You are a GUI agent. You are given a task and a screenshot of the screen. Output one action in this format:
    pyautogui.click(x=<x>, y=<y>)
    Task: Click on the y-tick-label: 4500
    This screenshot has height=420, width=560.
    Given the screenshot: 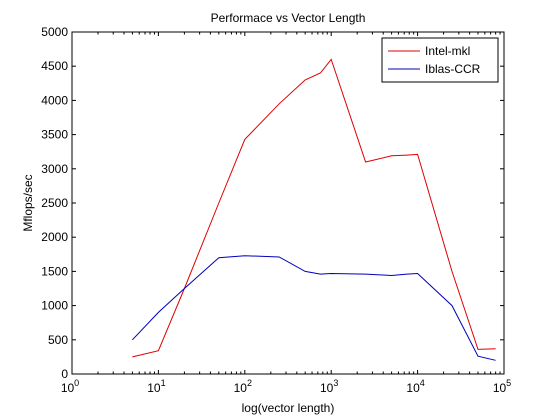 What is the action you would take?
    pyautogui.click(x=54, y=66)
    